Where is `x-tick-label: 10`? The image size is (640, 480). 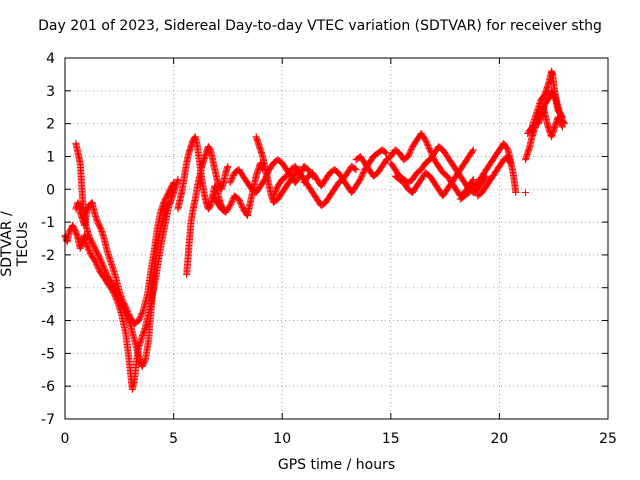 x-tick-label: 10 is located at coordinates (282, 439).